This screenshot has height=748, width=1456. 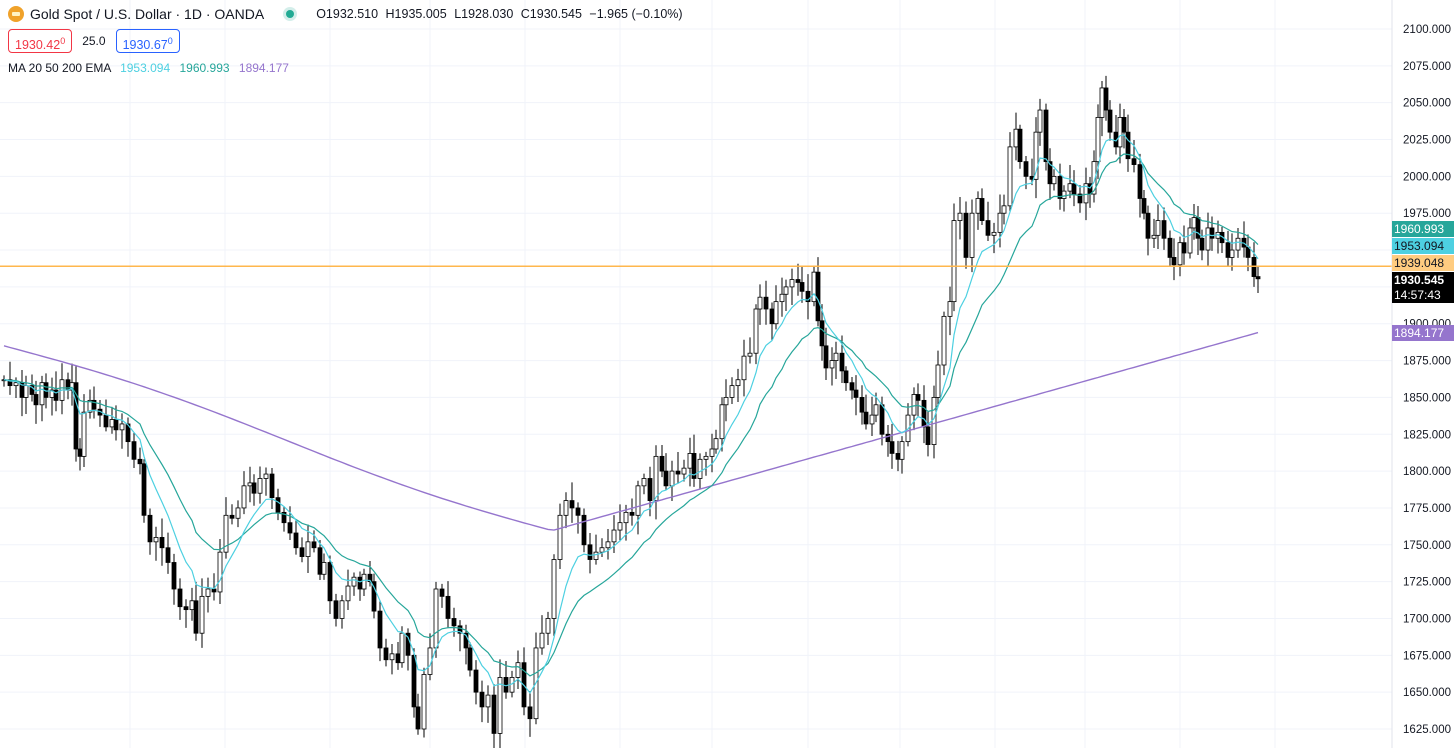 What do you see at coordinates (170, 41) in the screenshot?
I see `ask-fraction: 0` at bounding box center [170, 41].